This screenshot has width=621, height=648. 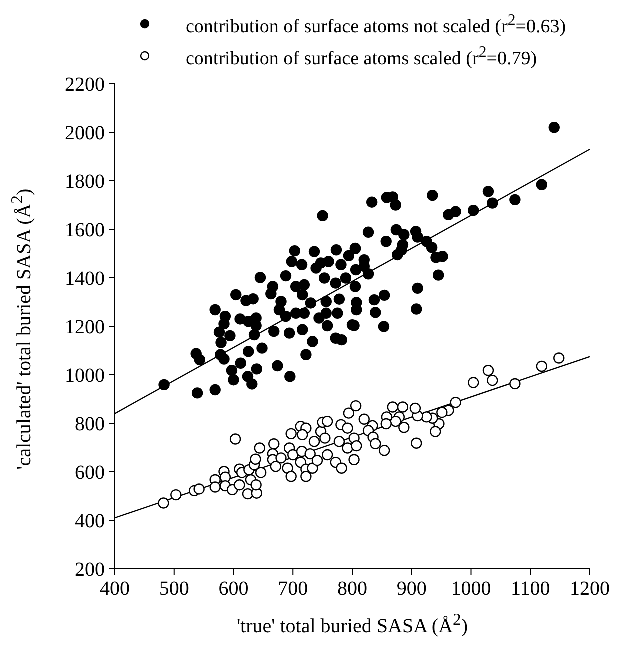 What do you see at coordinates (85, 279) in the screenshot?
I see `y-tick-label: 1400` at bounding box center [85, 279].